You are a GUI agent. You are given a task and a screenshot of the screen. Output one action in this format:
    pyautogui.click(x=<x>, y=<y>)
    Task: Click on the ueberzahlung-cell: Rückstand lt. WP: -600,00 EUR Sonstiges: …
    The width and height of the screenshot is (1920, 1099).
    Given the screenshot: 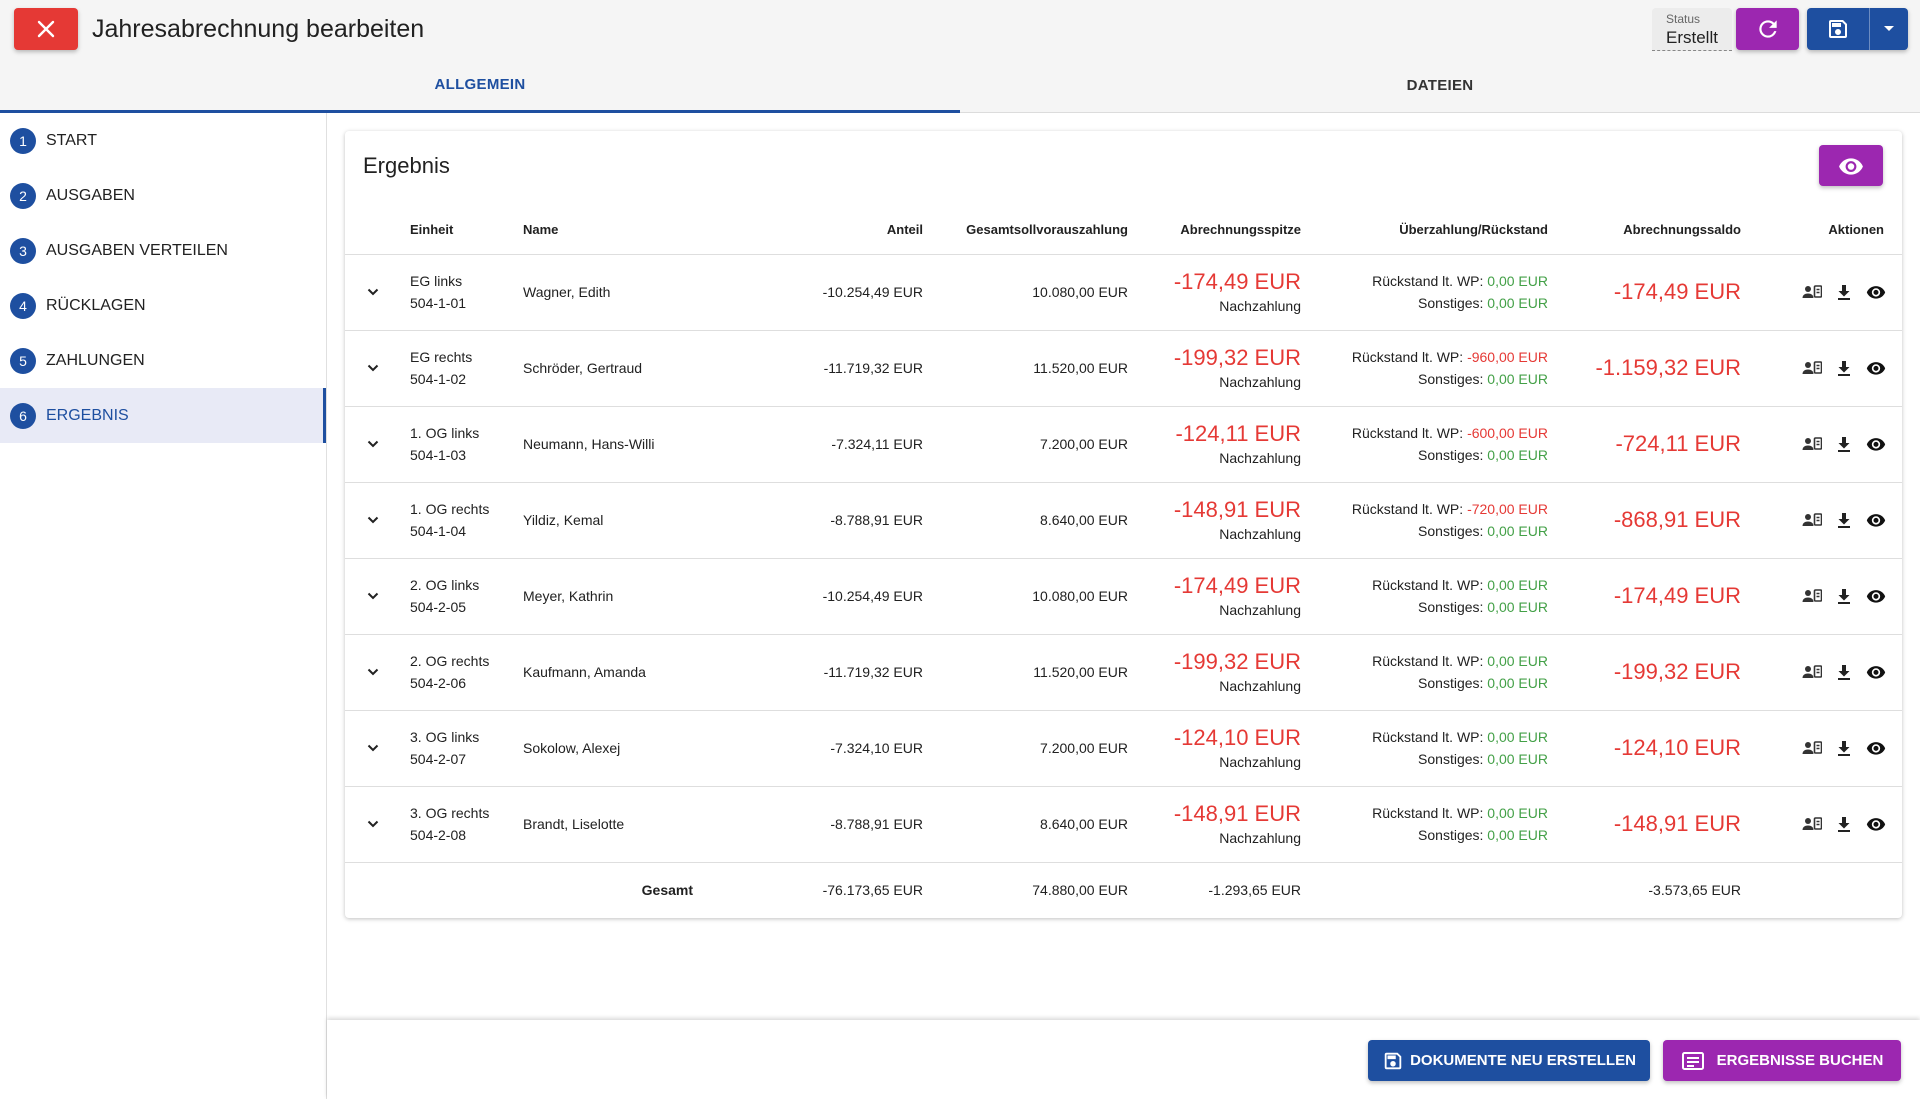 What is the action you would take?
    pyautogui.click(x=1424, y=444)
    